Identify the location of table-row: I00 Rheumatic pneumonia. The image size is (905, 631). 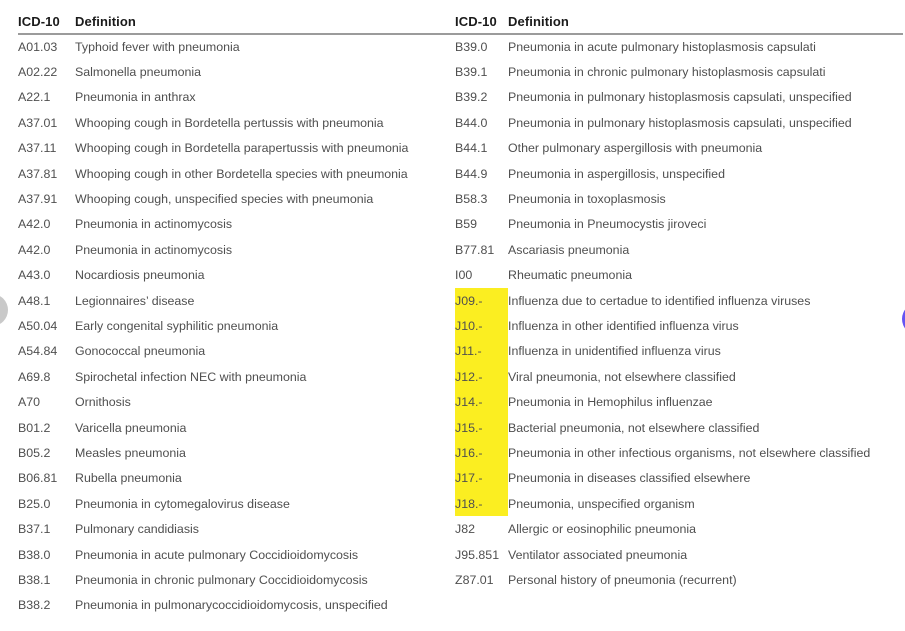
(679, 275).